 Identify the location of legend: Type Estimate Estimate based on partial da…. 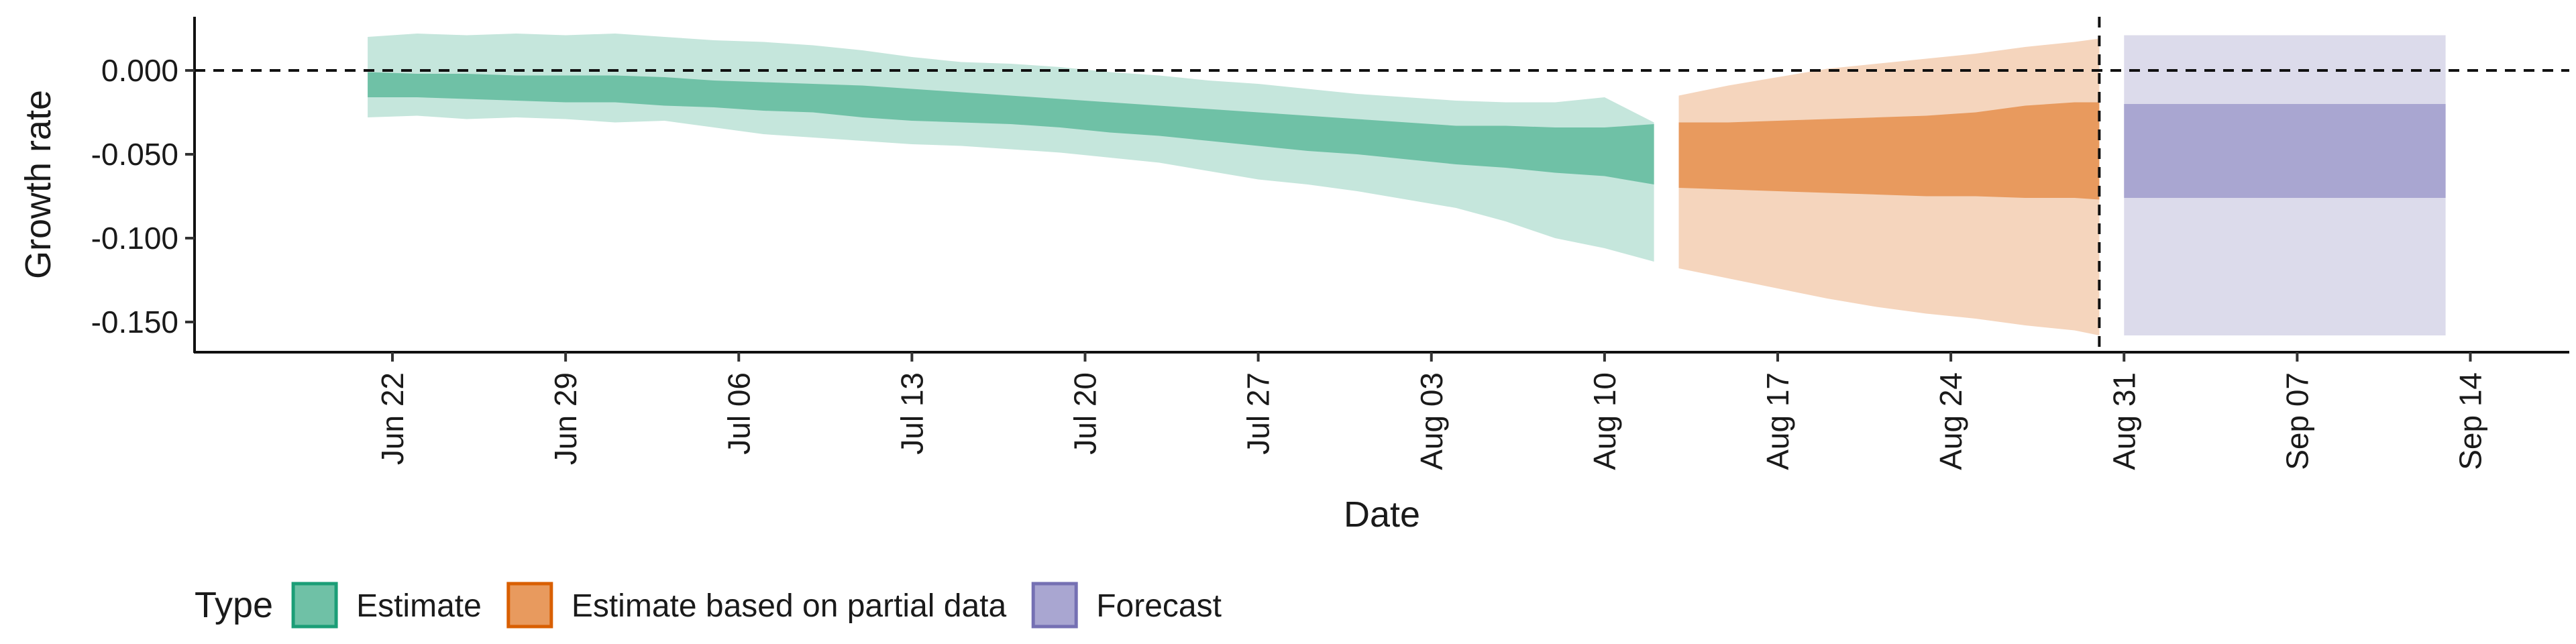
(708, 605).